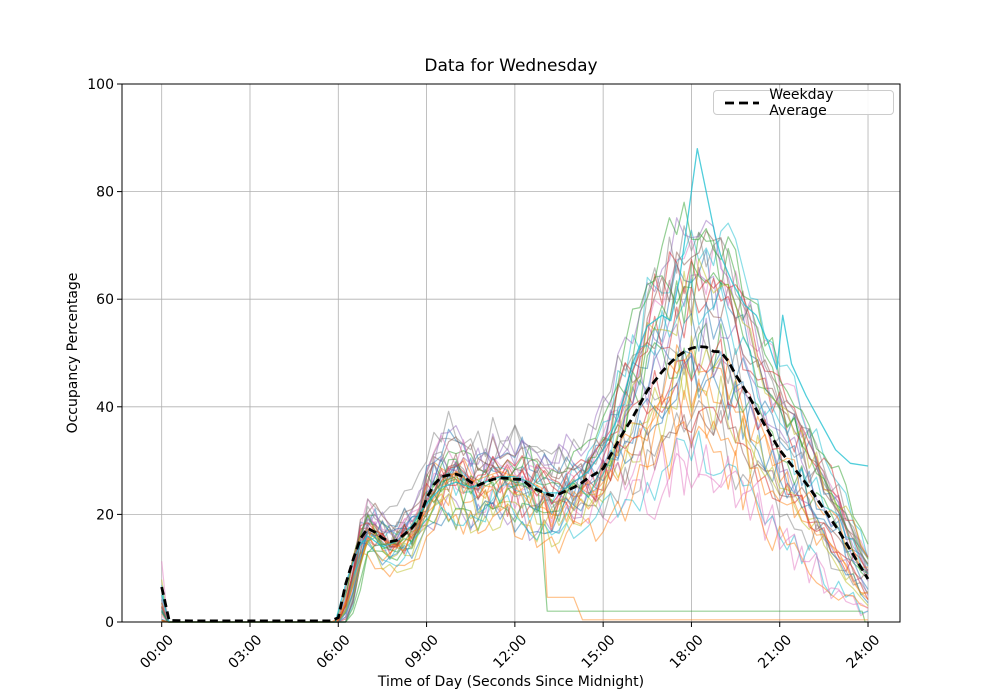 Image resolution: width=1000 pixels, height=700 pixels. Describe the element at coordinates (510, 652) in the screenshot. I see `x-tick-label: 12:00` at that location.